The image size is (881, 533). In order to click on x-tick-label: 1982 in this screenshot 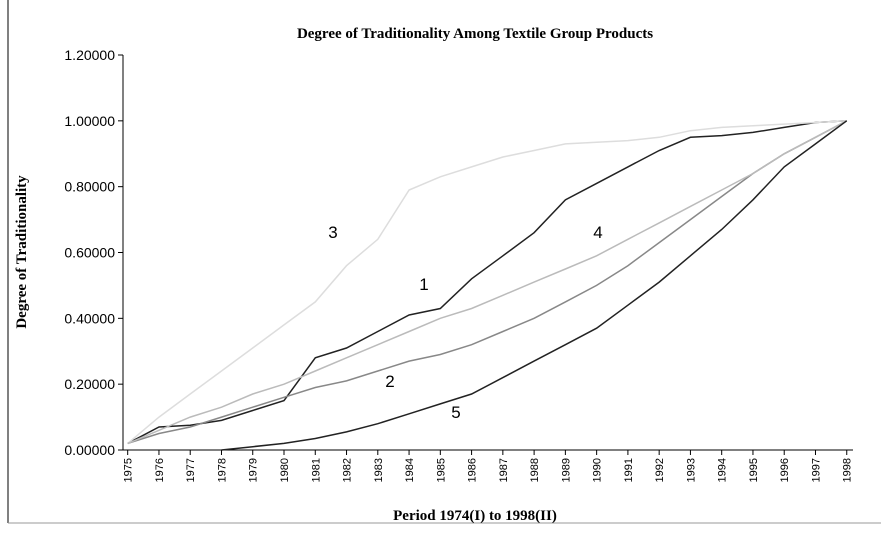, I will do `click(348, 470)`.